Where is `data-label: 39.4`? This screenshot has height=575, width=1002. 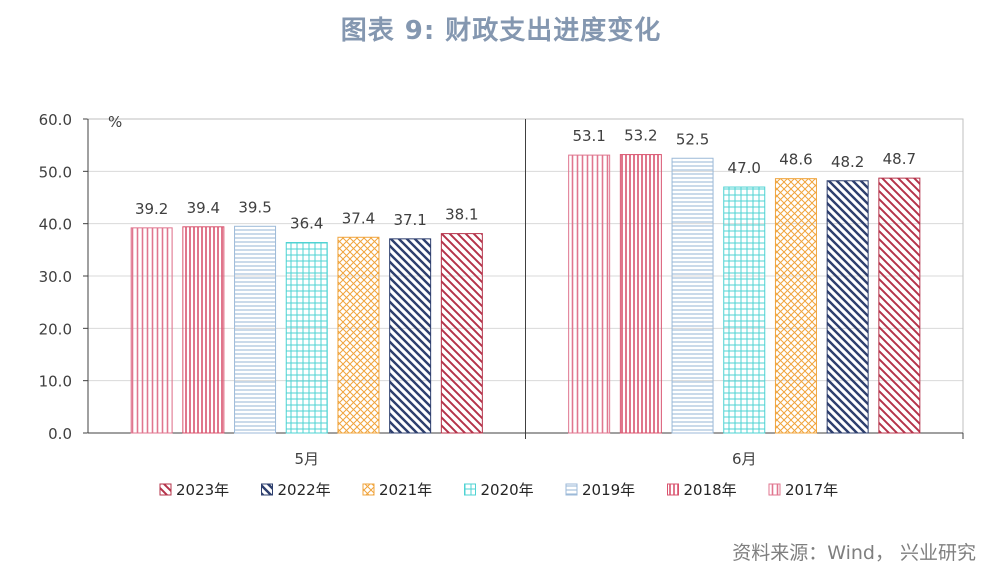 data-label: 39.4 is located at coordinates (203, 208).